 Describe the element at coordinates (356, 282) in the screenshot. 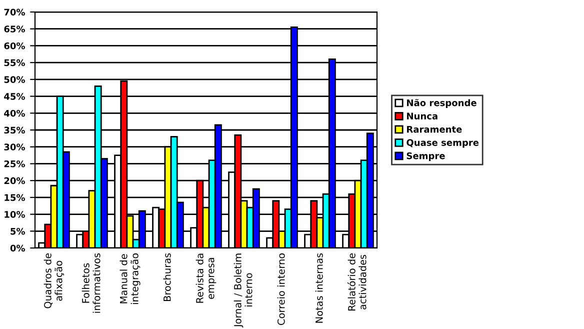

I see `x-tick-label: Relatório de actividades` at that location.